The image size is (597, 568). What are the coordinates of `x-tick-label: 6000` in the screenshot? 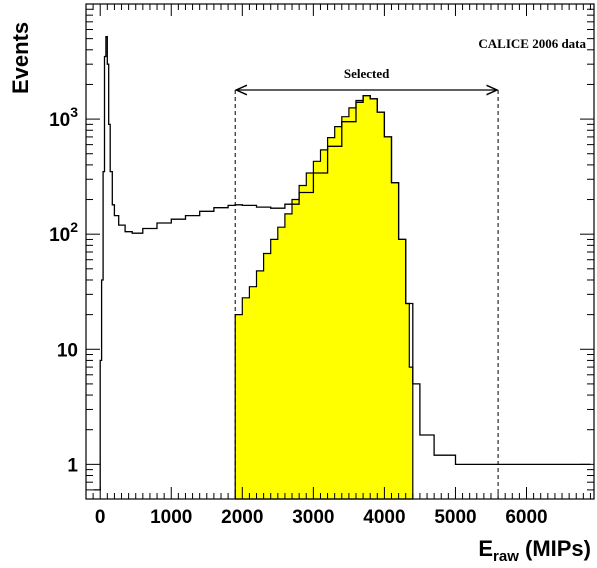 It's located at (526, 517).